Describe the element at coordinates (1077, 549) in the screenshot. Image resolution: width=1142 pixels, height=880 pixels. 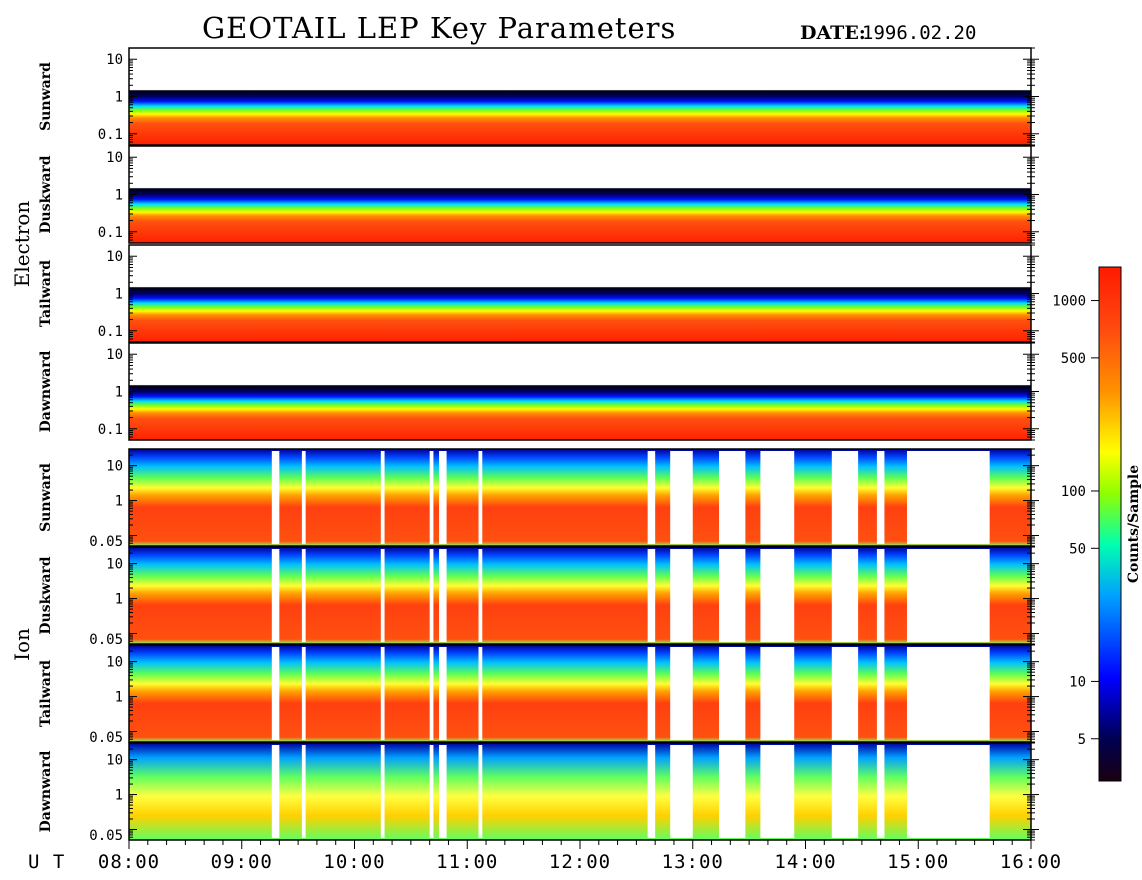
I see `colorbar-tick-label: 50` at that location.